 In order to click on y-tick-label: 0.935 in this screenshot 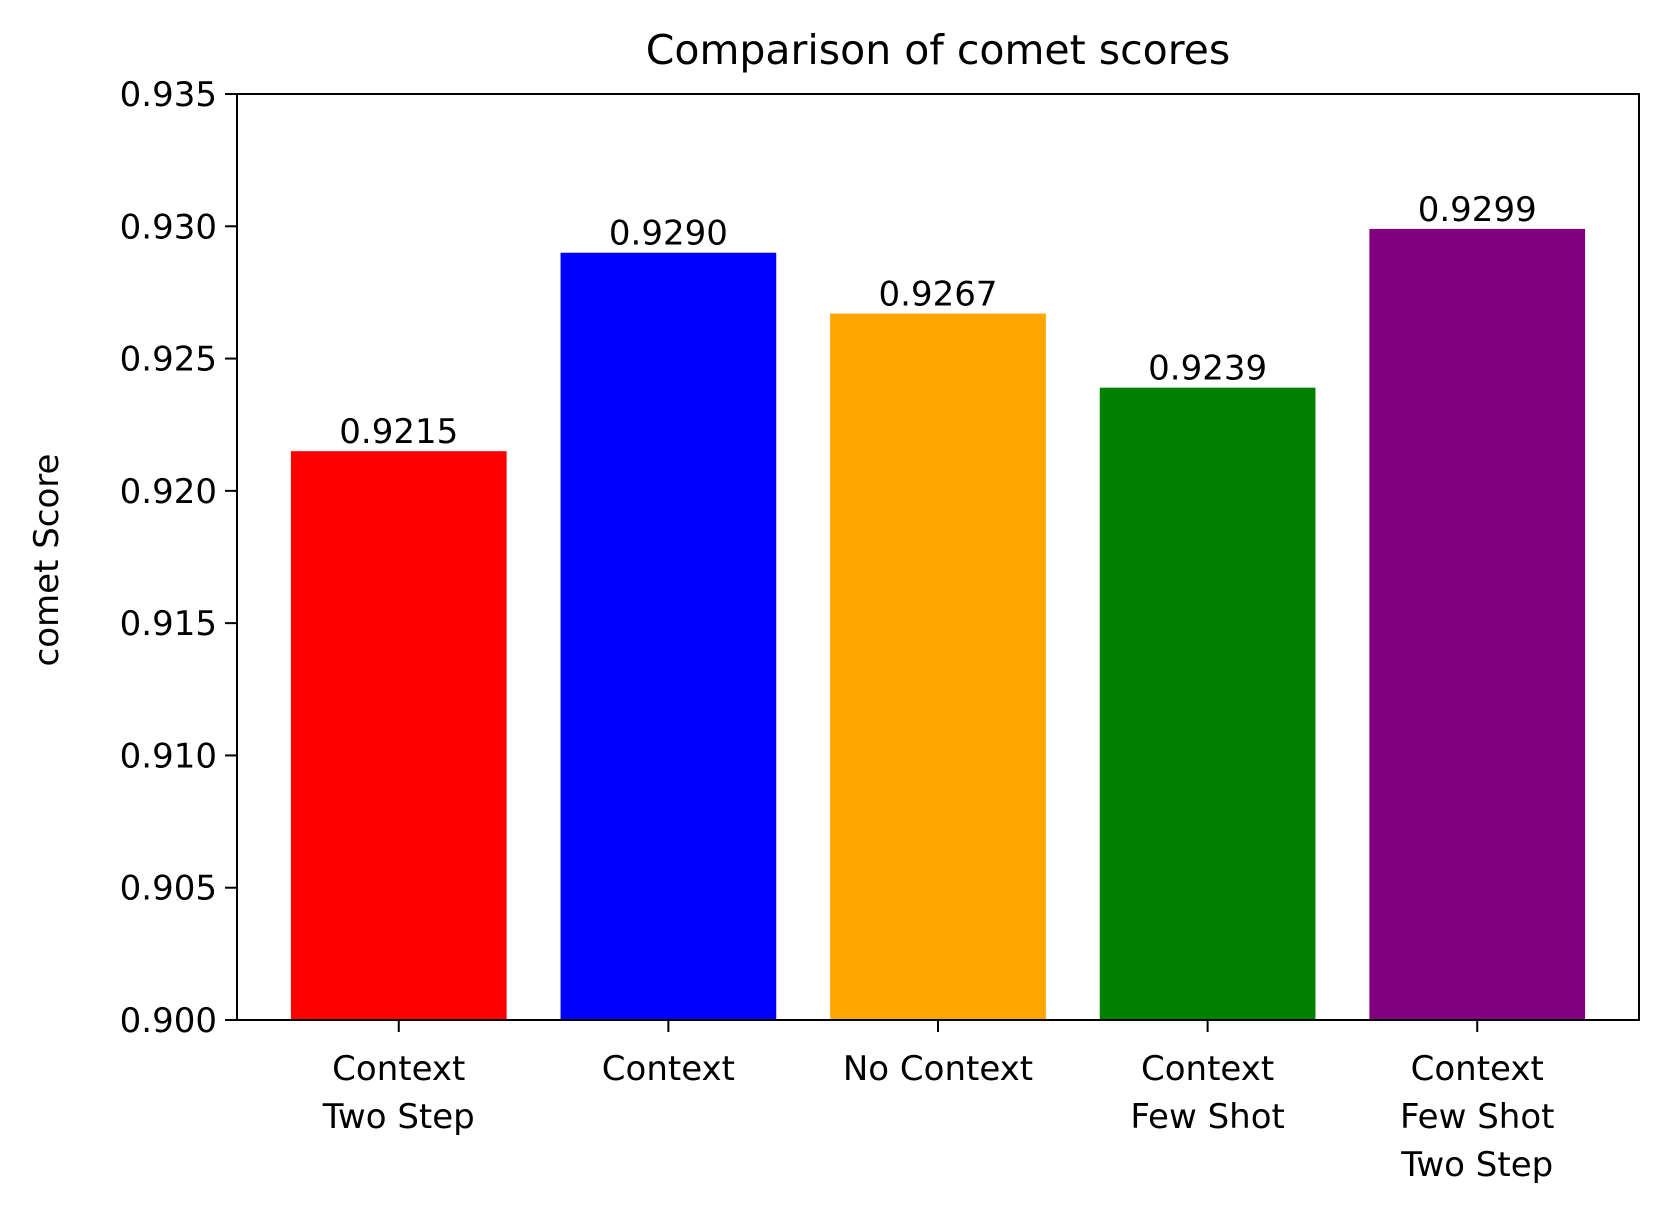, I will do `click(168, 95)`.